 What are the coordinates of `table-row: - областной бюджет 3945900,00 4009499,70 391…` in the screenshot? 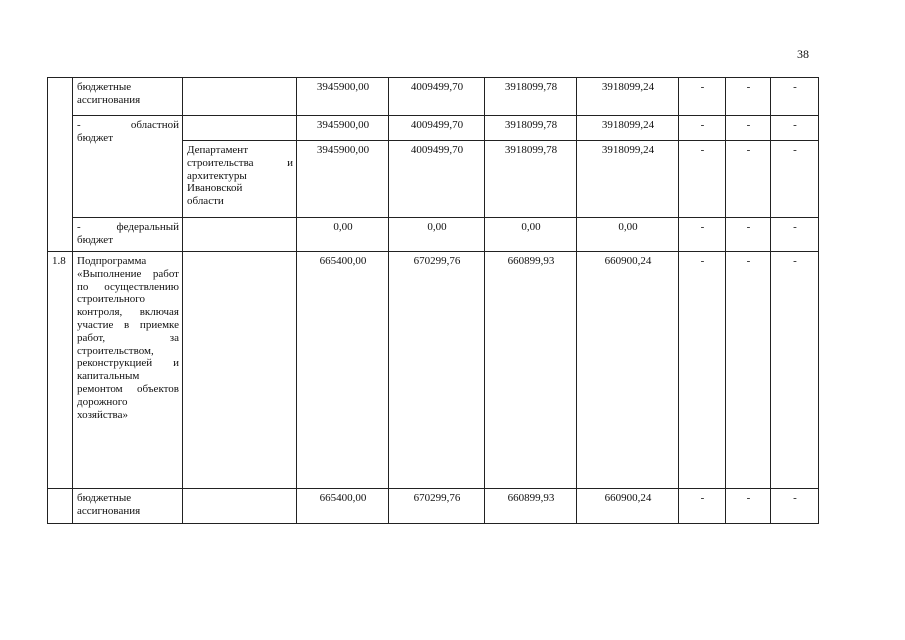 It's located at (433, 166).